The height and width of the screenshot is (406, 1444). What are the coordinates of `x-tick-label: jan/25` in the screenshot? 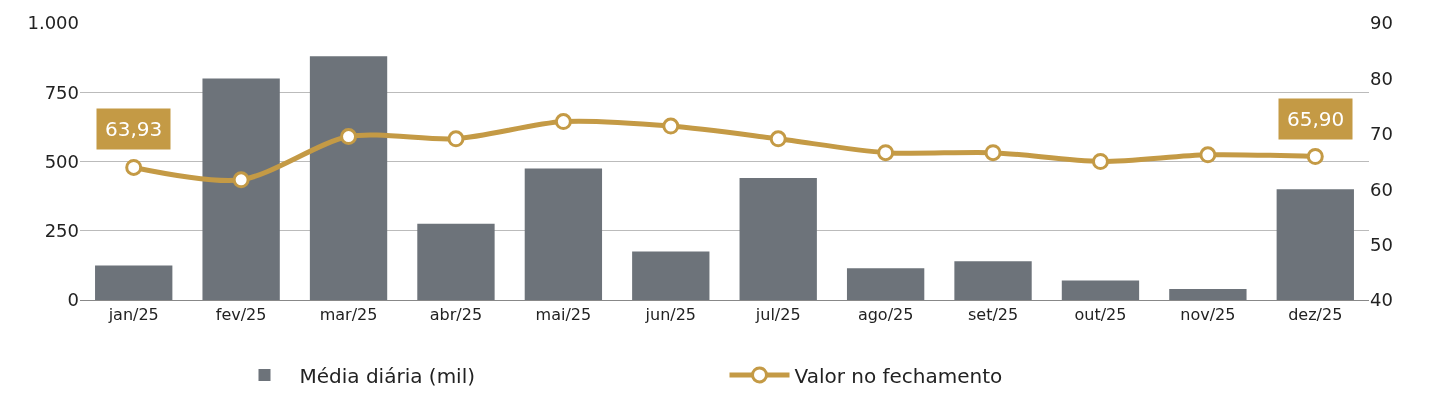 It's located at (133, 315).